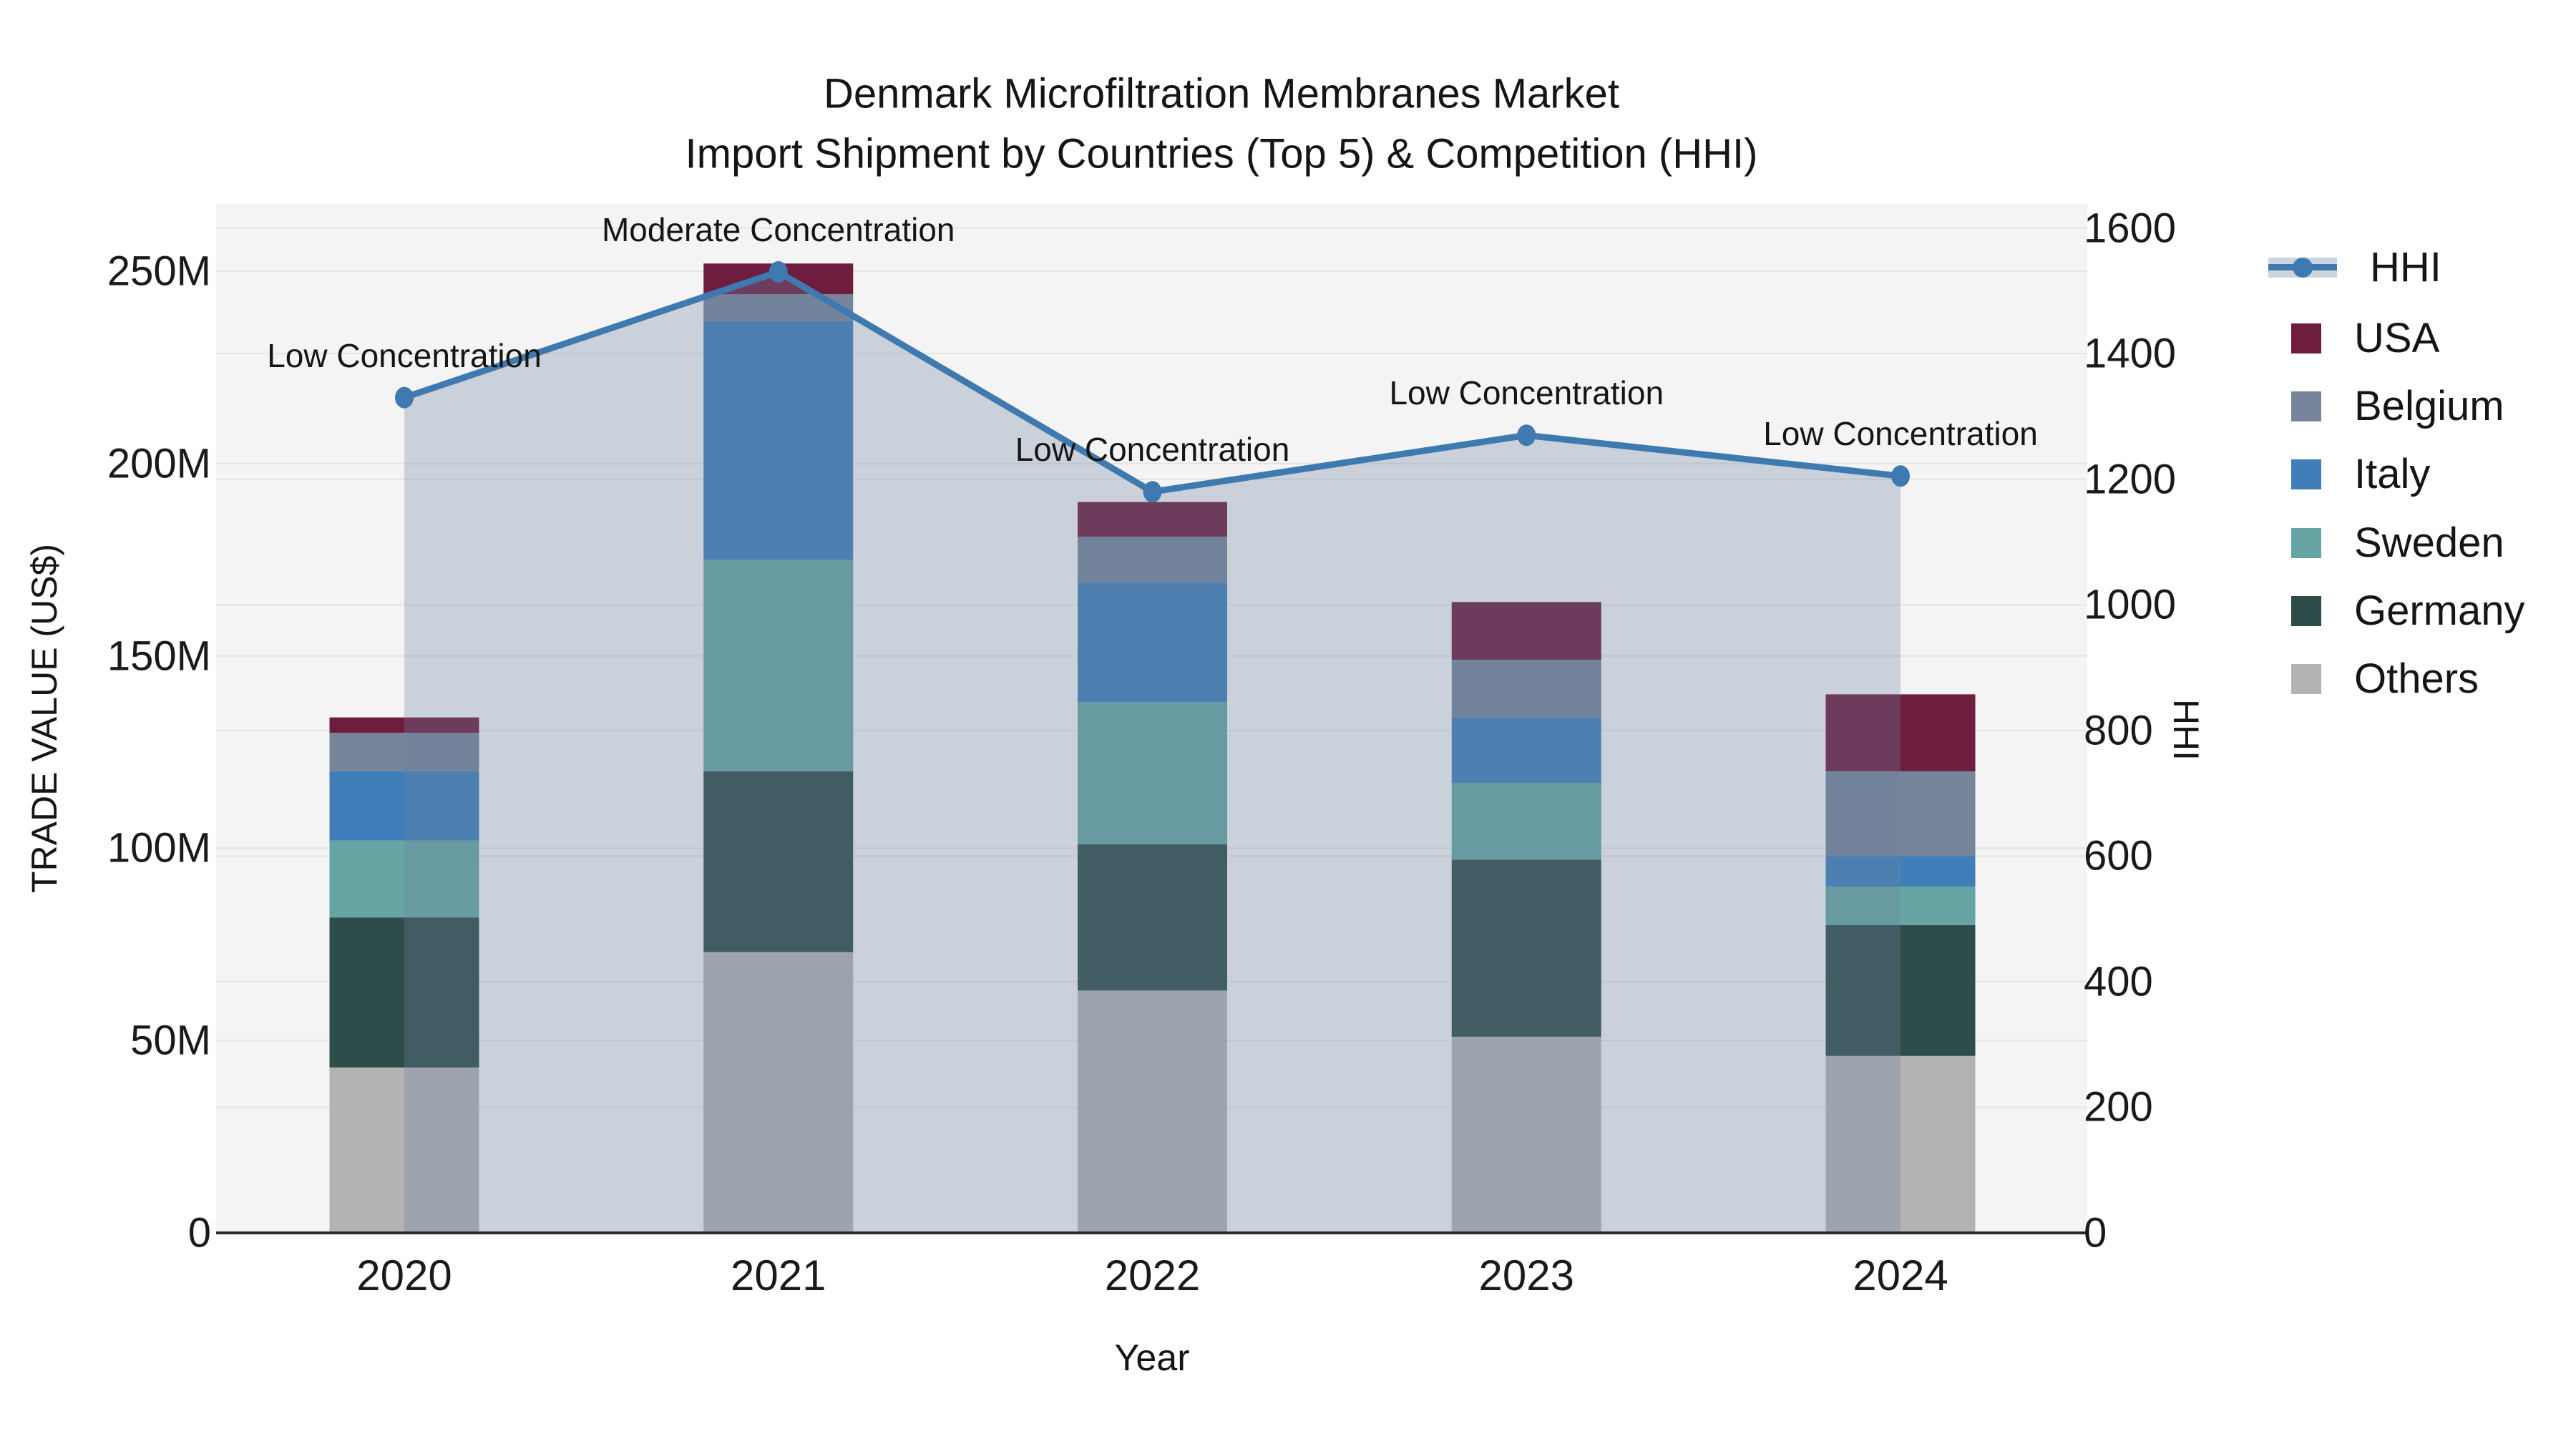 This screenshot has height=1449, width=2576. What do you see at coordinates (2118, 730) in the screenshot?
I see `right-tick-800: 800` at bounding box center [2118, 730].